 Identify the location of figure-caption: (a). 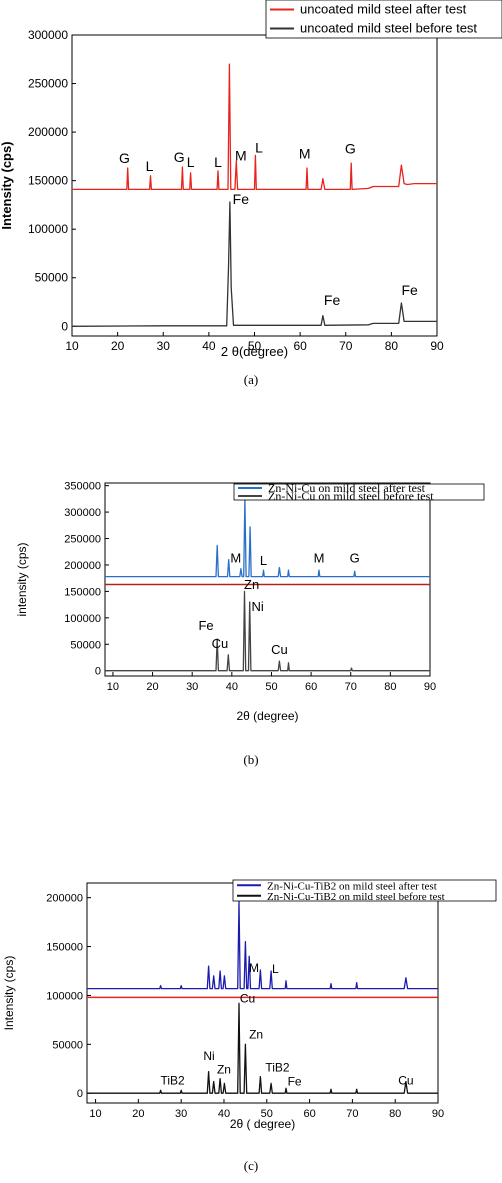
(251, 379).